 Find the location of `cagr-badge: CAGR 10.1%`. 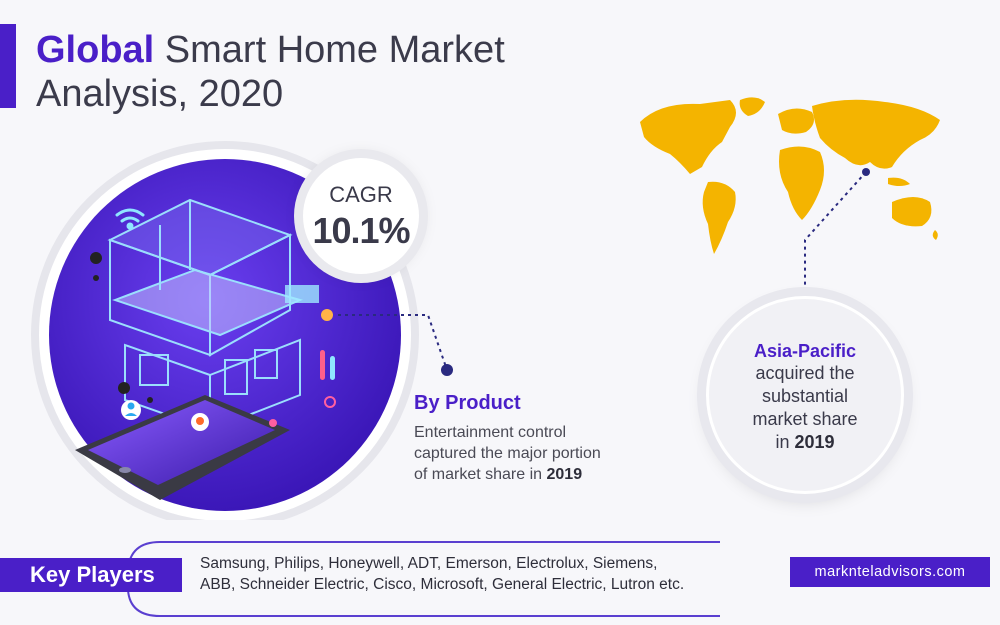

cagr-badge: CAGR 10.1% is located at coordinates (361, 216).